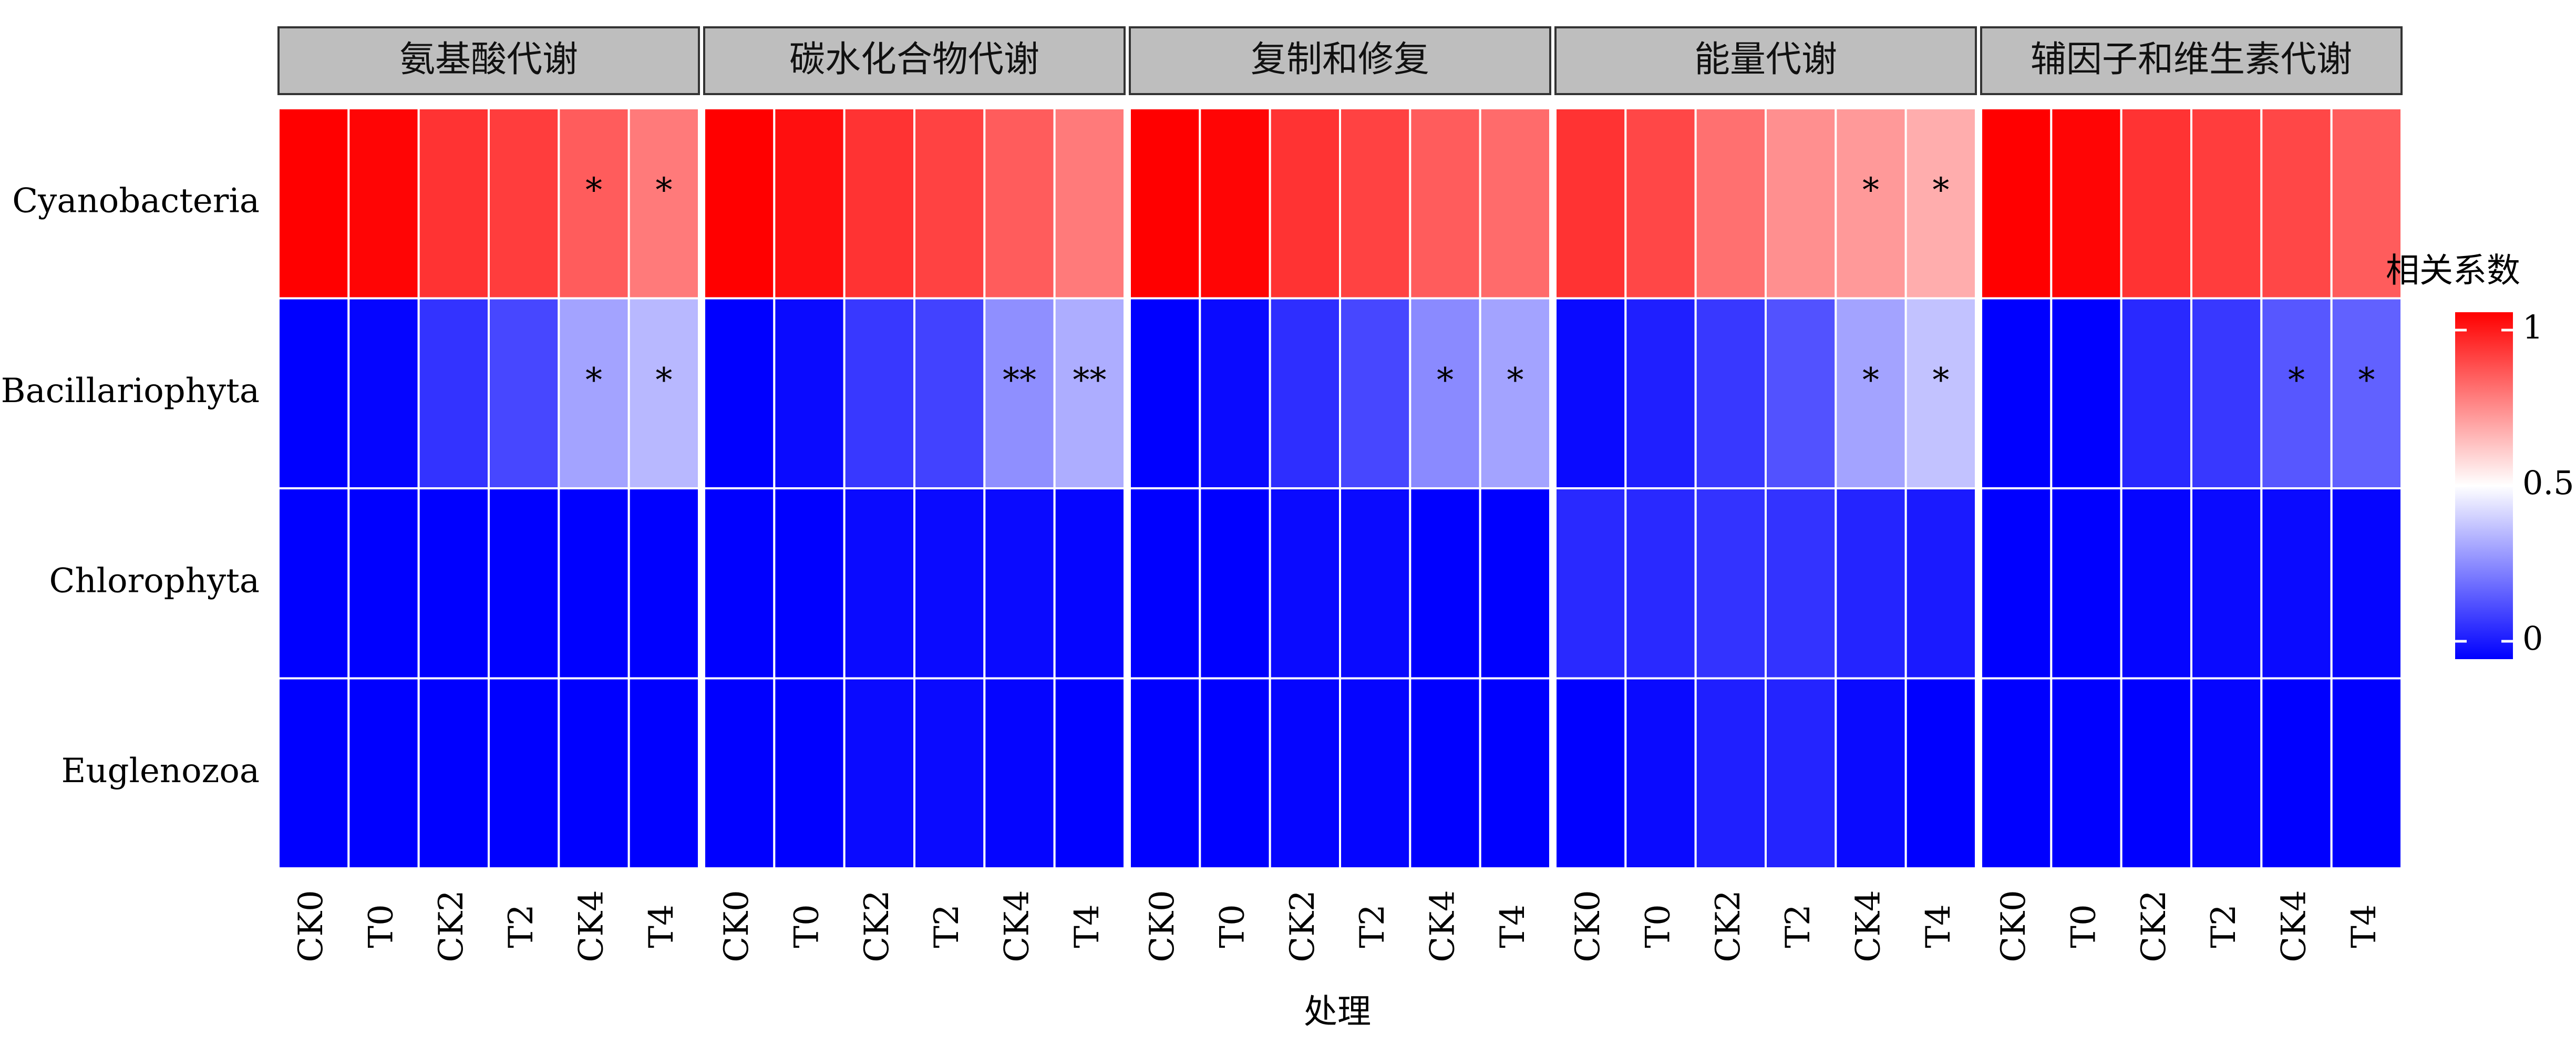 The width and height of the screenshot is (2576, 1046). Describe the element at coordinates (2191, 494) in the screenshot. I see `panel: 辅因子和维生素代谢 * * CK0 T0 CK2 T2 CK4 T4` at that location.